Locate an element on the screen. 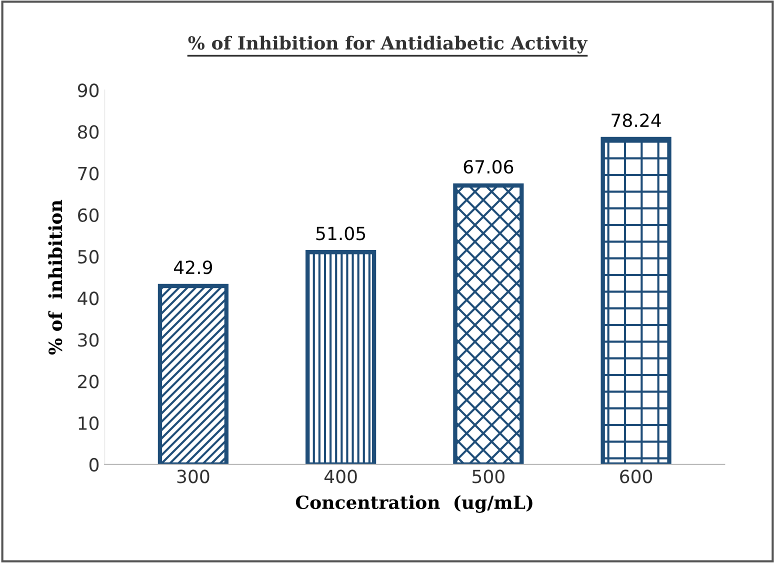 The image size is (775, 563). y-tick-label: 30 is located at coordinates (88, 340).